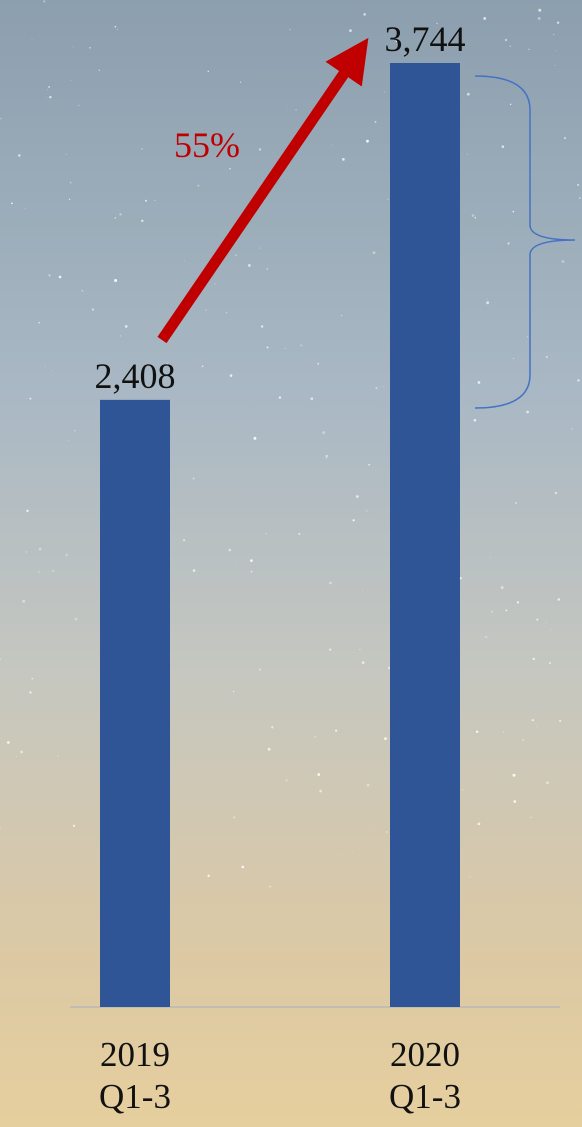 Image resolution: width=582 pixels, height=1127 pixels. I want to click on x-tick-label: 2020 Q1-3, so click(425, 1075).